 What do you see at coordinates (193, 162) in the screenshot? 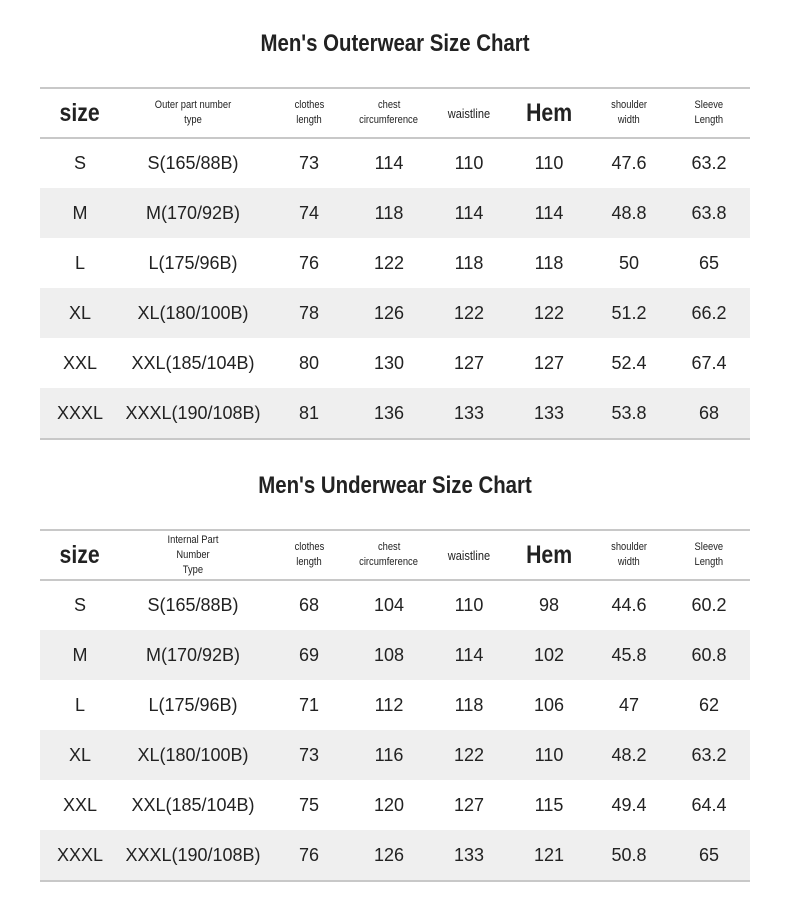
I see `data-cell: S(165/88B)` at bounding box center [193, 162].